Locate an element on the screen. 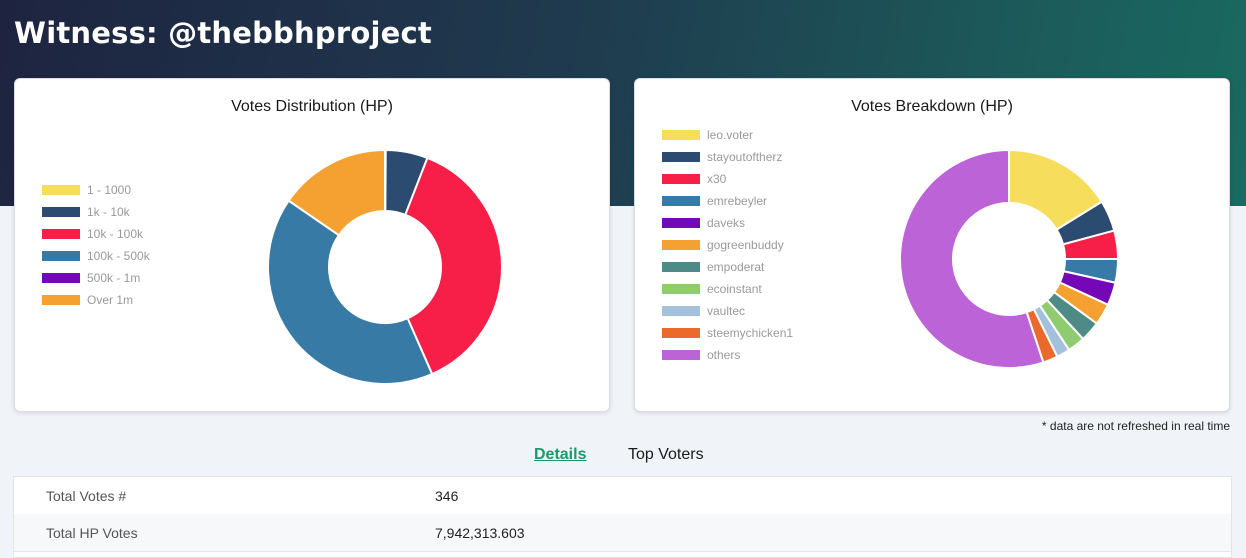 The width and height of the screenshot is (1246, 558). legend-item-1k-10k: 1k - 10k is located at coordinates (96, 212).